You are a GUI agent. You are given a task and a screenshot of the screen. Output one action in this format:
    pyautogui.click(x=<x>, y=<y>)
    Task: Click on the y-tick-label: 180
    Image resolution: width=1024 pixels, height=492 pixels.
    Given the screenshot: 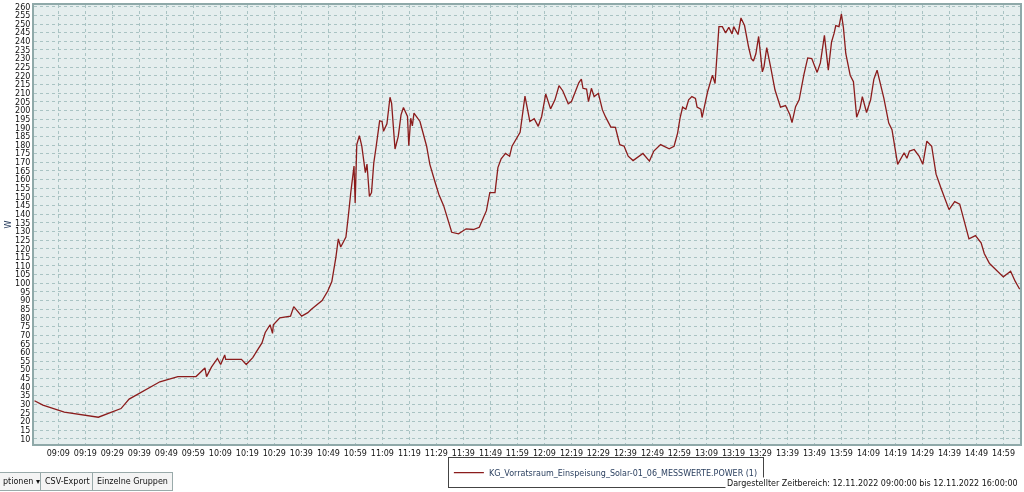 What is the action you would take?
    pyautogui.click(x=23, y=145)
    